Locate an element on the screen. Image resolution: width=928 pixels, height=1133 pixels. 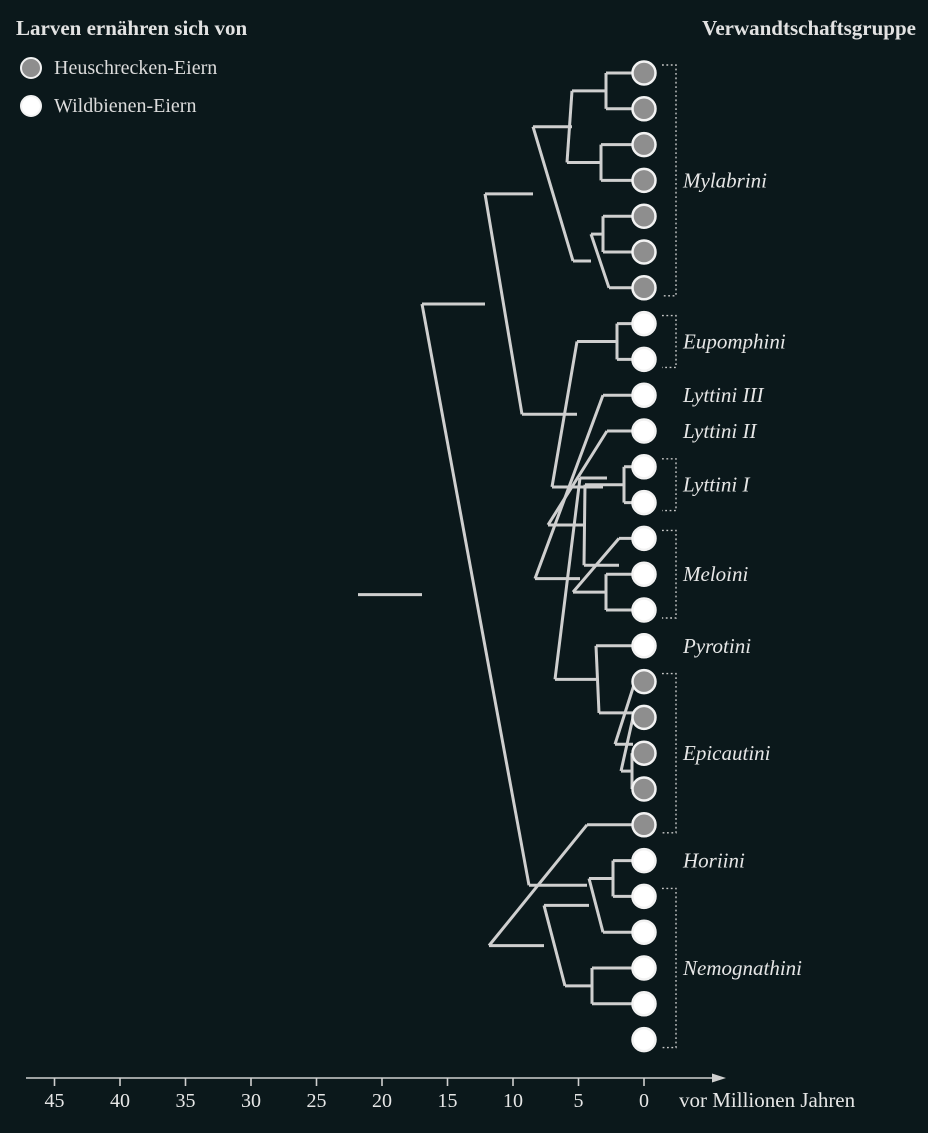
grey-circle-icon is located at coordinates (31, 68).